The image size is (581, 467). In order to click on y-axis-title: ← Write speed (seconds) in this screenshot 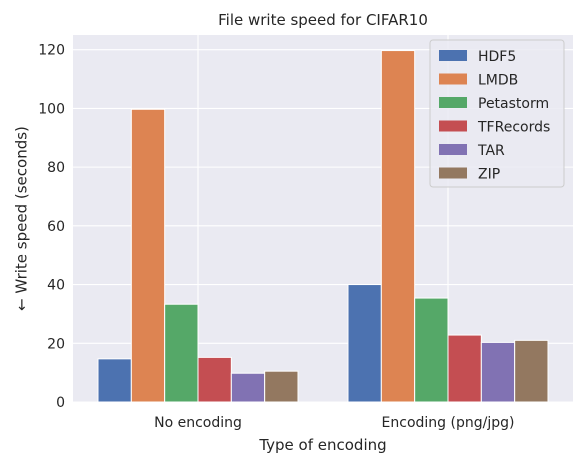, I will do `click(22, 218)`.